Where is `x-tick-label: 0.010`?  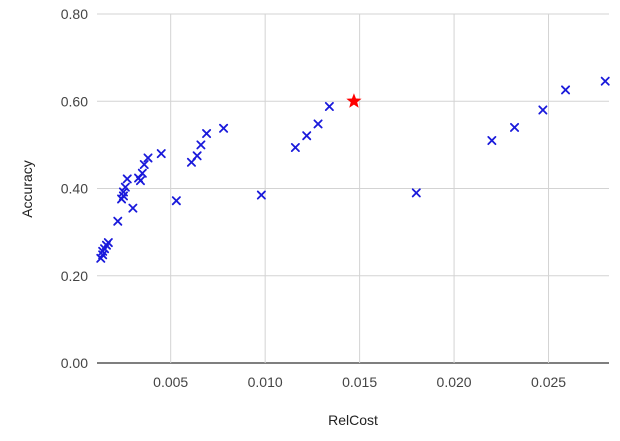 x-tick-label: 0.010 is located at coordinates (265, 382).